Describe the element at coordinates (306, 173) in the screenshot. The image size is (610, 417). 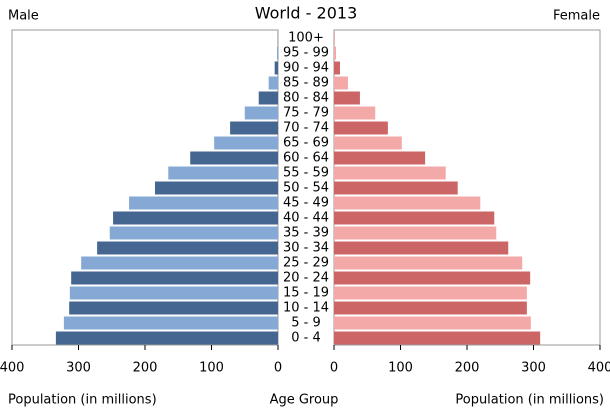
I see `age-label: 55 - 59` at that location.